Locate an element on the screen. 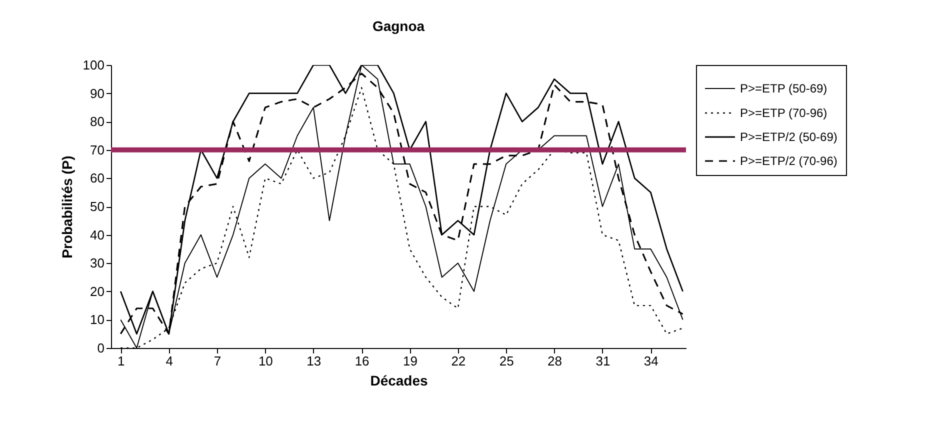 The width and height of the screenshot is (949, 446). x-tick-label: 7 is located at coordinates (218, 361).